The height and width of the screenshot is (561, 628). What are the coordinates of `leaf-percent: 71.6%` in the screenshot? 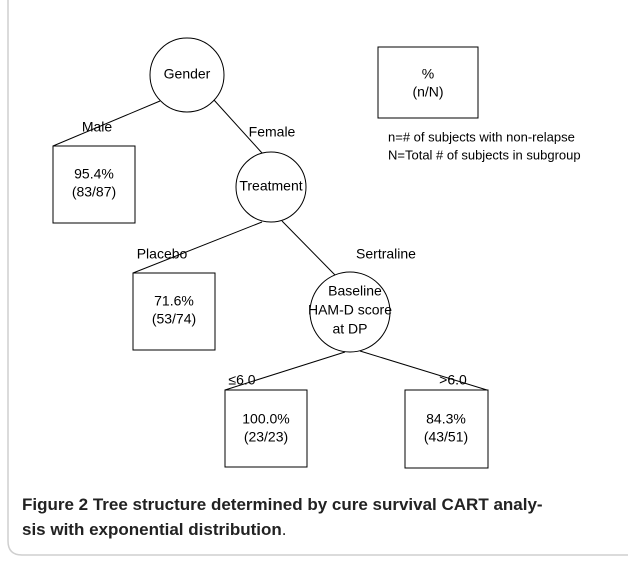 It's located at (174, 301).